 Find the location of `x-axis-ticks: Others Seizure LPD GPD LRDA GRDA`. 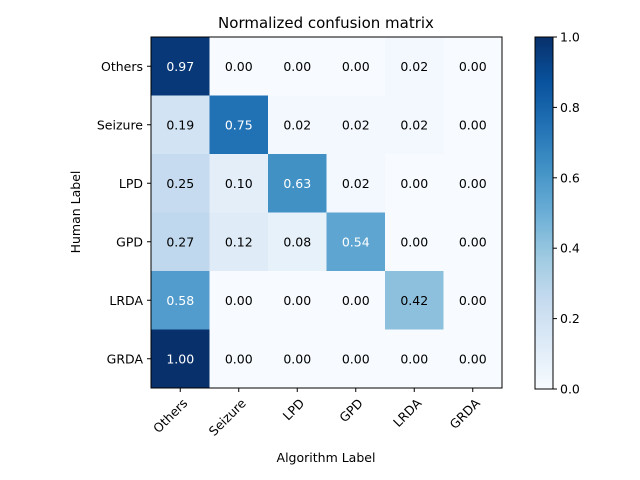

x-axis-ticks: Others Seizure LPD GPD LRDA GRDA is located at coordinates (316, 413).